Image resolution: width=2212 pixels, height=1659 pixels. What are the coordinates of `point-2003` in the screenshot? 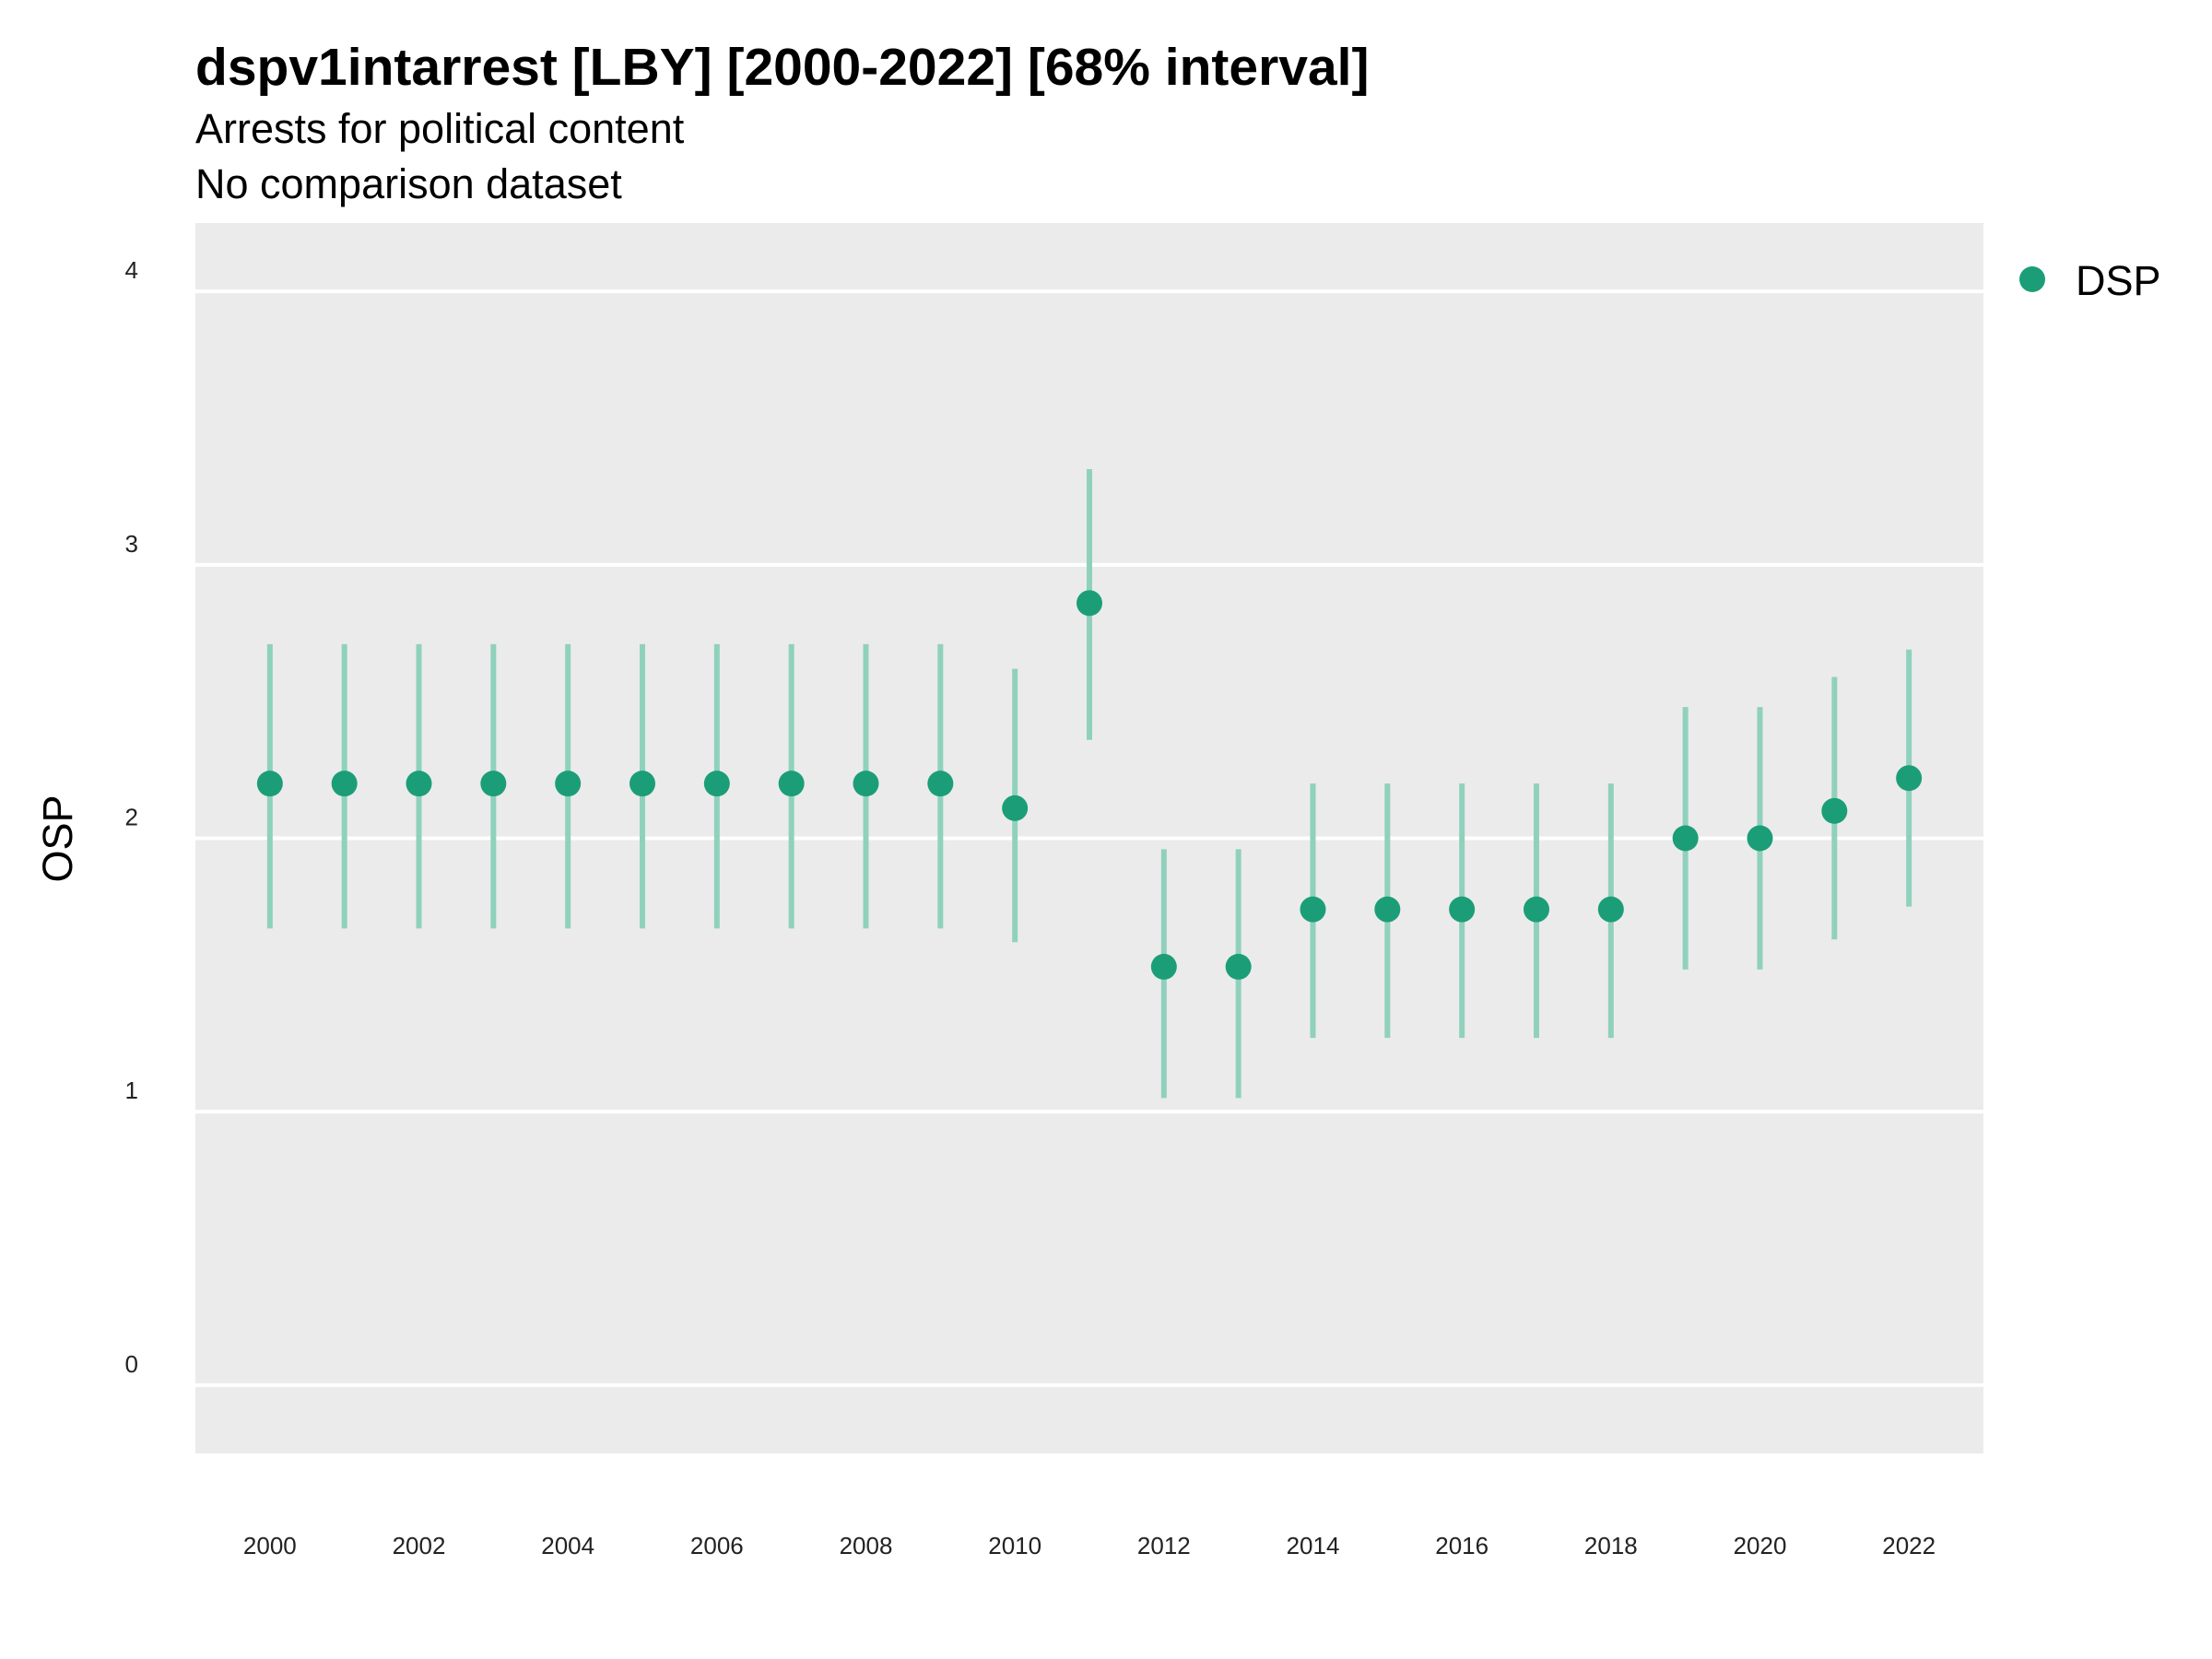 It's located at (493, 784).